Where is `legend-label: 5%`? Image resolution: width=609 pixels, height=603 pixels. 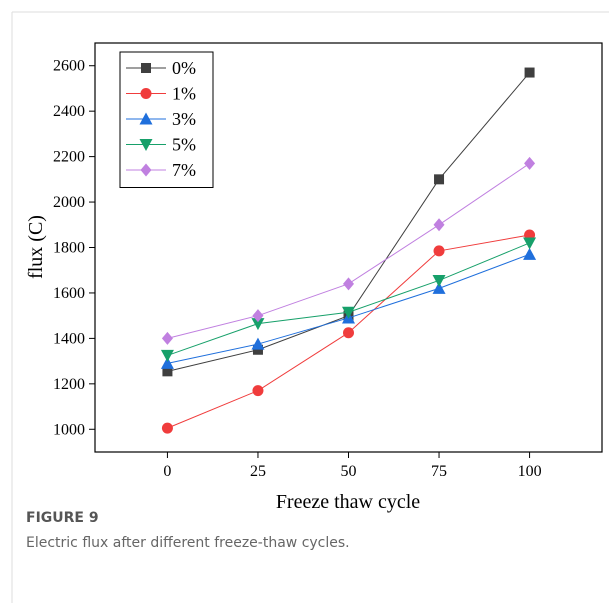 legend-label: 5% is located at coordinates (184, 145).